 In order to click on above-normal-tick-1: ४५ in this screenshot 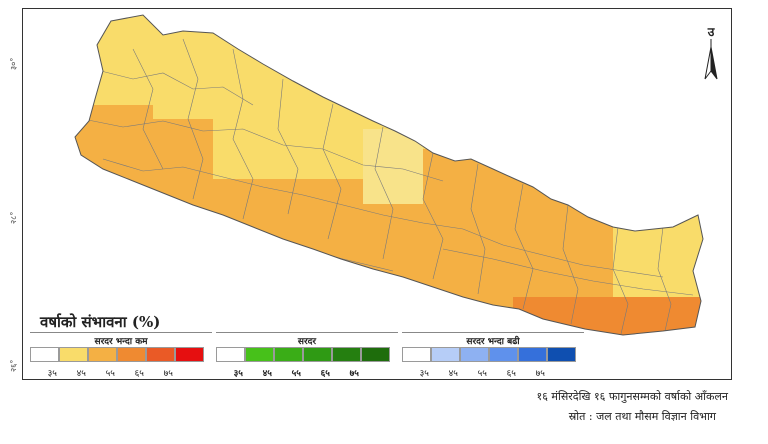, I will do `click(453, 374)`.